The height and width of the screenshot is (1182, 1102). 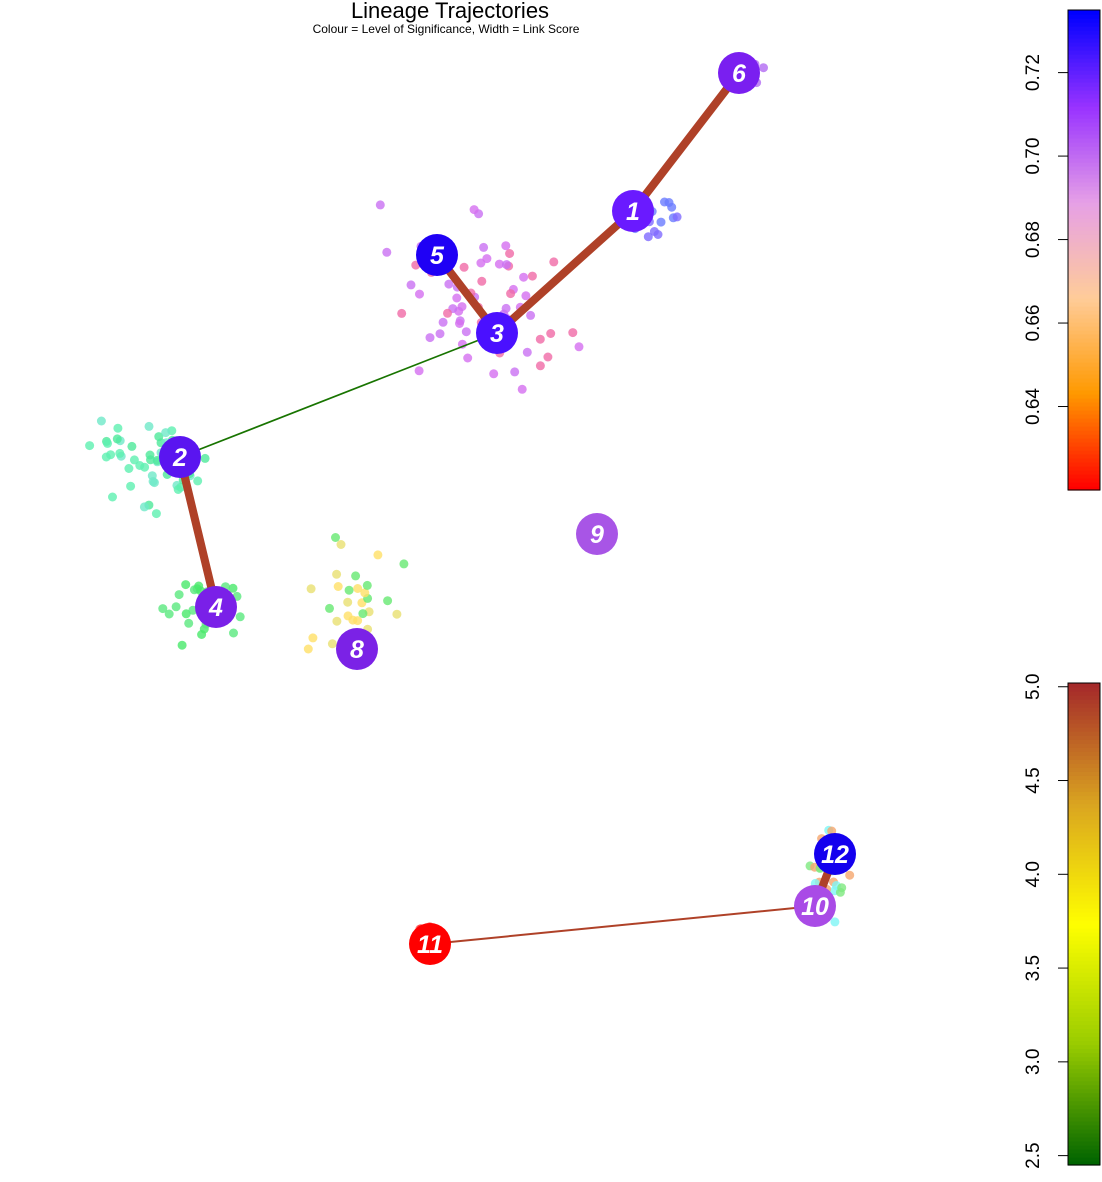 I want to click on cluster-node-label: 1, so click(x=633, y=212).